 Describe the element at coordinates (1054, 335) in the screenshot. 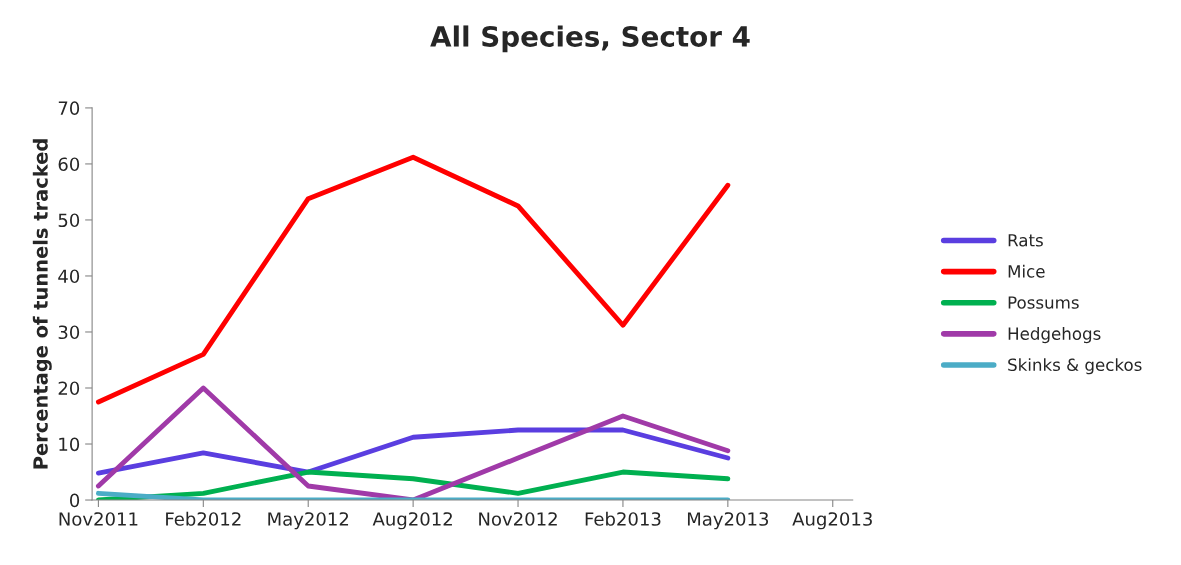

I see `legend-label: Hedgehogs` at that location.